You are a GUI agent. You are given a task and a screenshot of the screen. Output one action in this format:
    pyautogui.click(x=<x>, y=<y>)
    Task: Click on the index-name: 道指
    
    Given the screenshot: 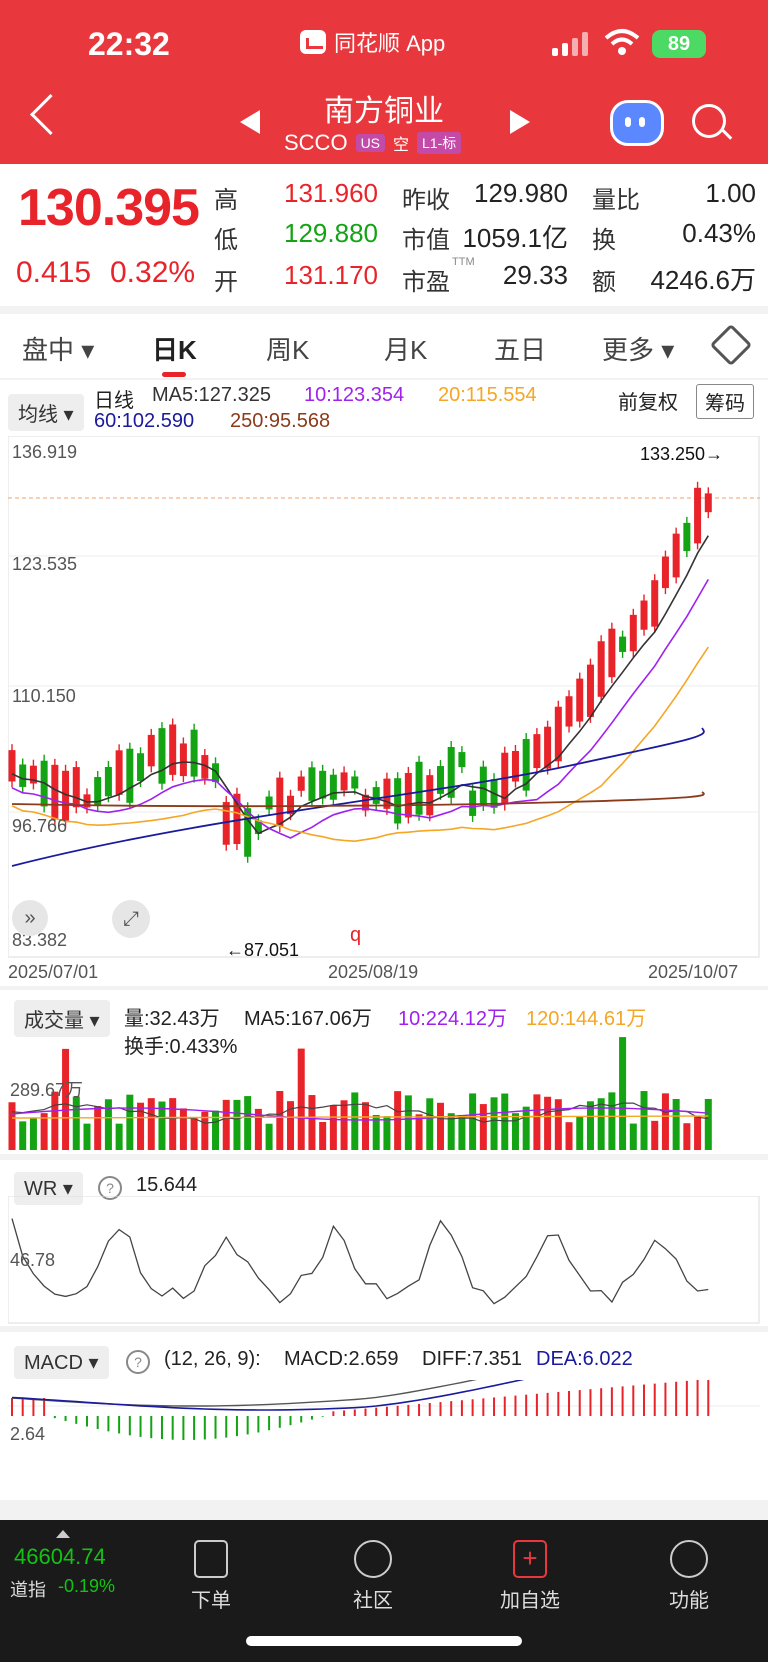 What is the action you would take?
    pyautogui.click(x=28, y=1590)
    